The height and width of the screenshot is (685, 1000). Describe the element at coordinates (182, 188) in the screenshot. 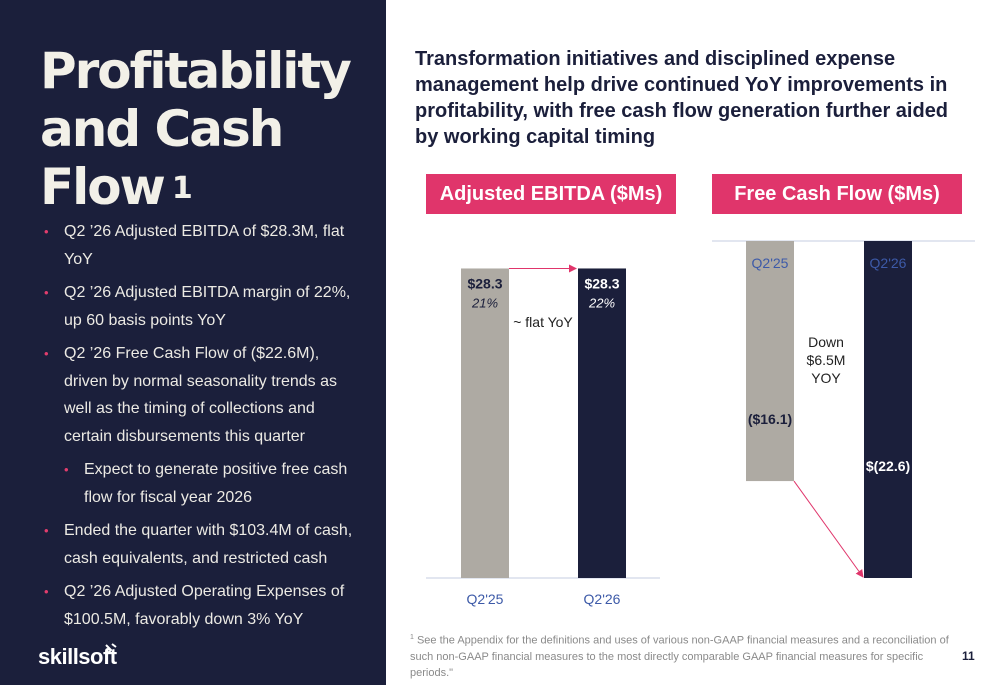

I see `title-footnote-marker: 1` at that location.